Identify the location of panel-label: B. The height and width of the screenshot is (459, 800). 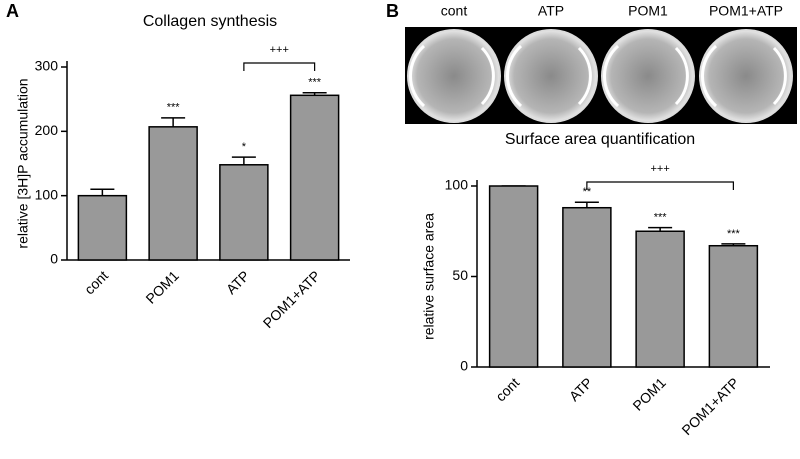
(392, 11).